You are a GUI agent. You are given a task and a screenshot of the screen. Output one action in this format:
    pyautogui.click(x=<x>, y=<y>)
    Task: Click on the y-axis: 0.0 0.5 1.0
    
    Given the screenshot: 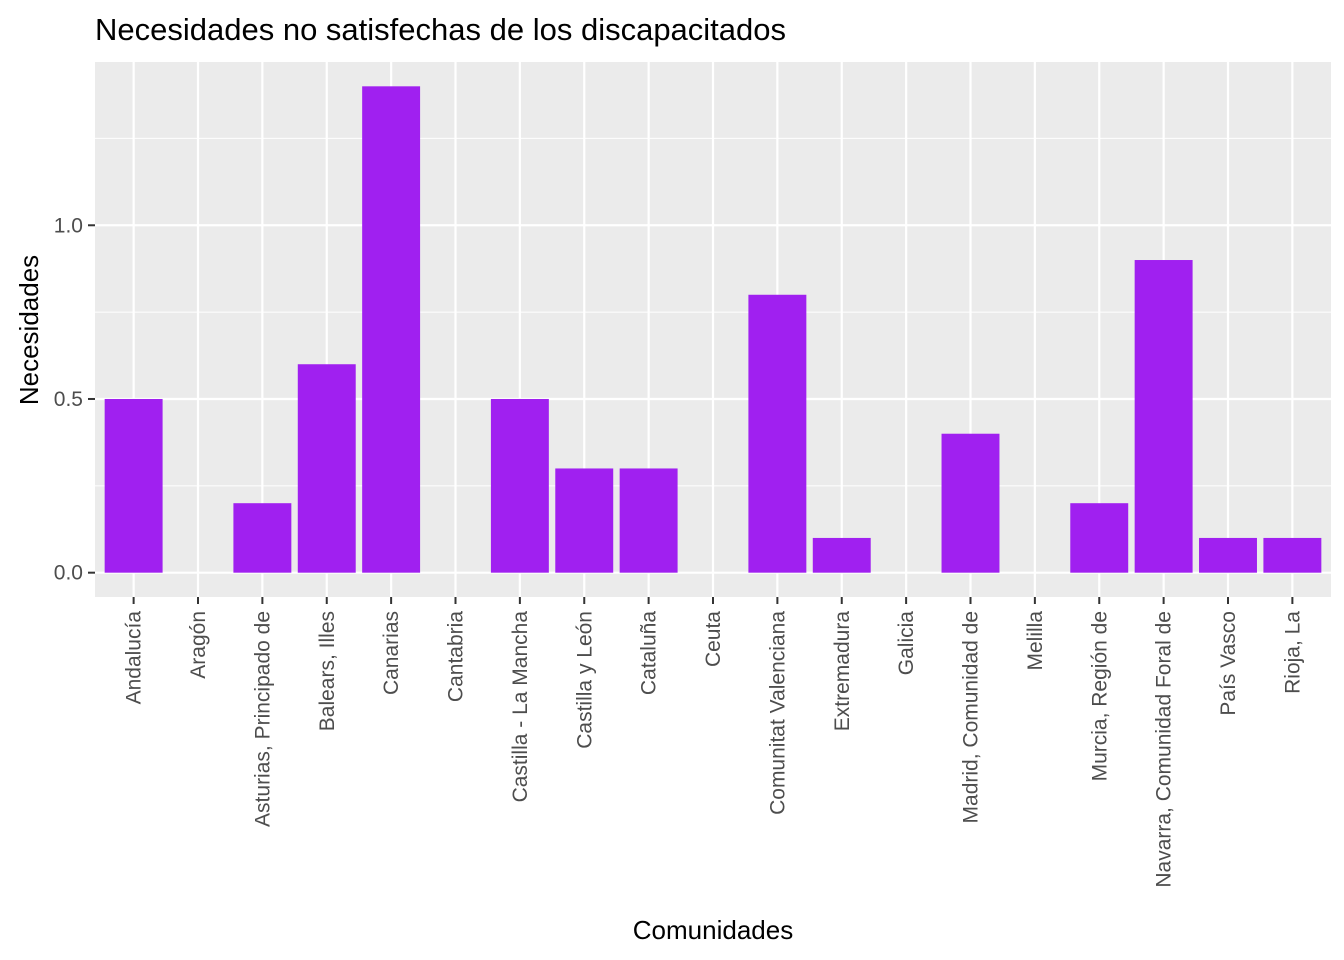 What is the action you would take?
    pyautogui.click(x=74, y=399)
    